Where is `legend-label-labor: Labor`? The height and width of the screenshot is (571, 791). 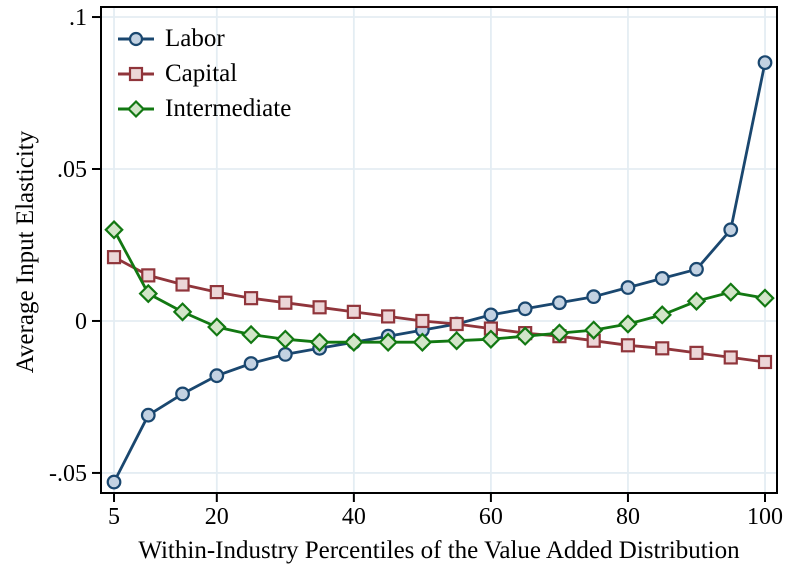
legend-label-labor: Labor is located at coordinates (195, 38).